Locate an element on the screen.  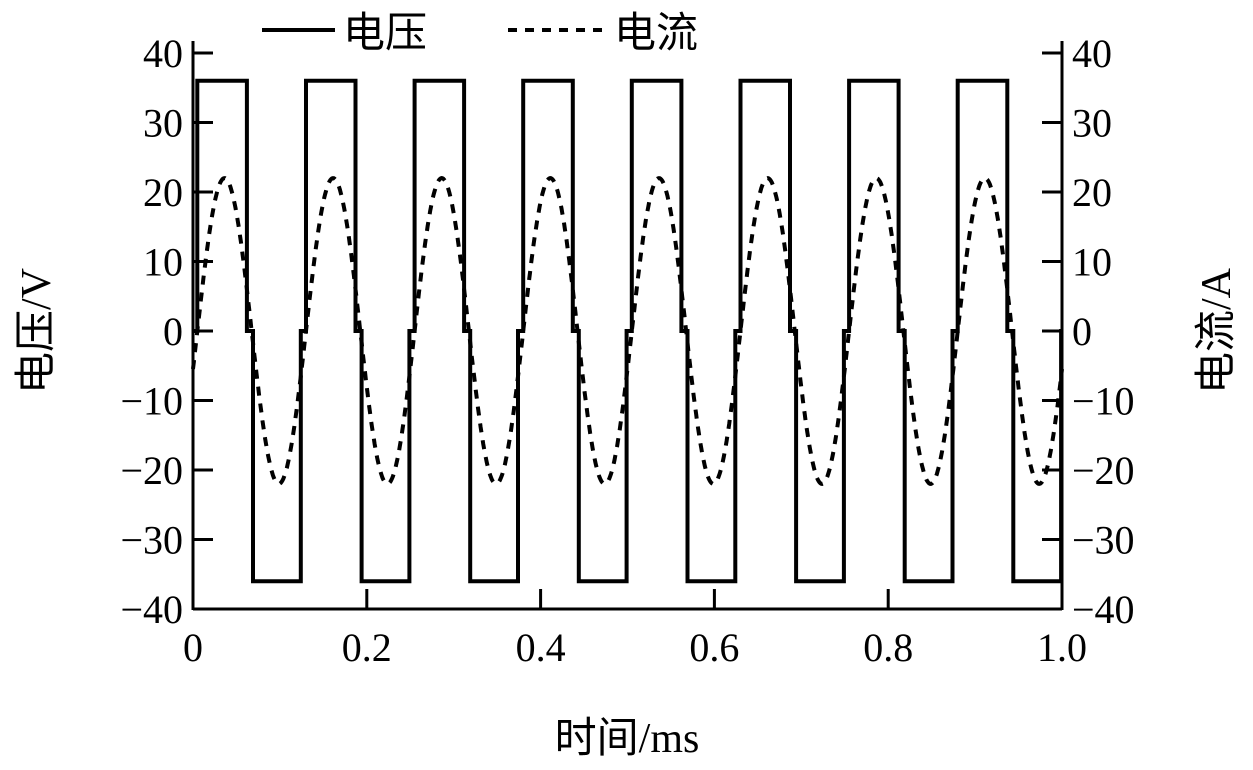
y-tick-label-right: 0 is located at coordinates (1082, 331).